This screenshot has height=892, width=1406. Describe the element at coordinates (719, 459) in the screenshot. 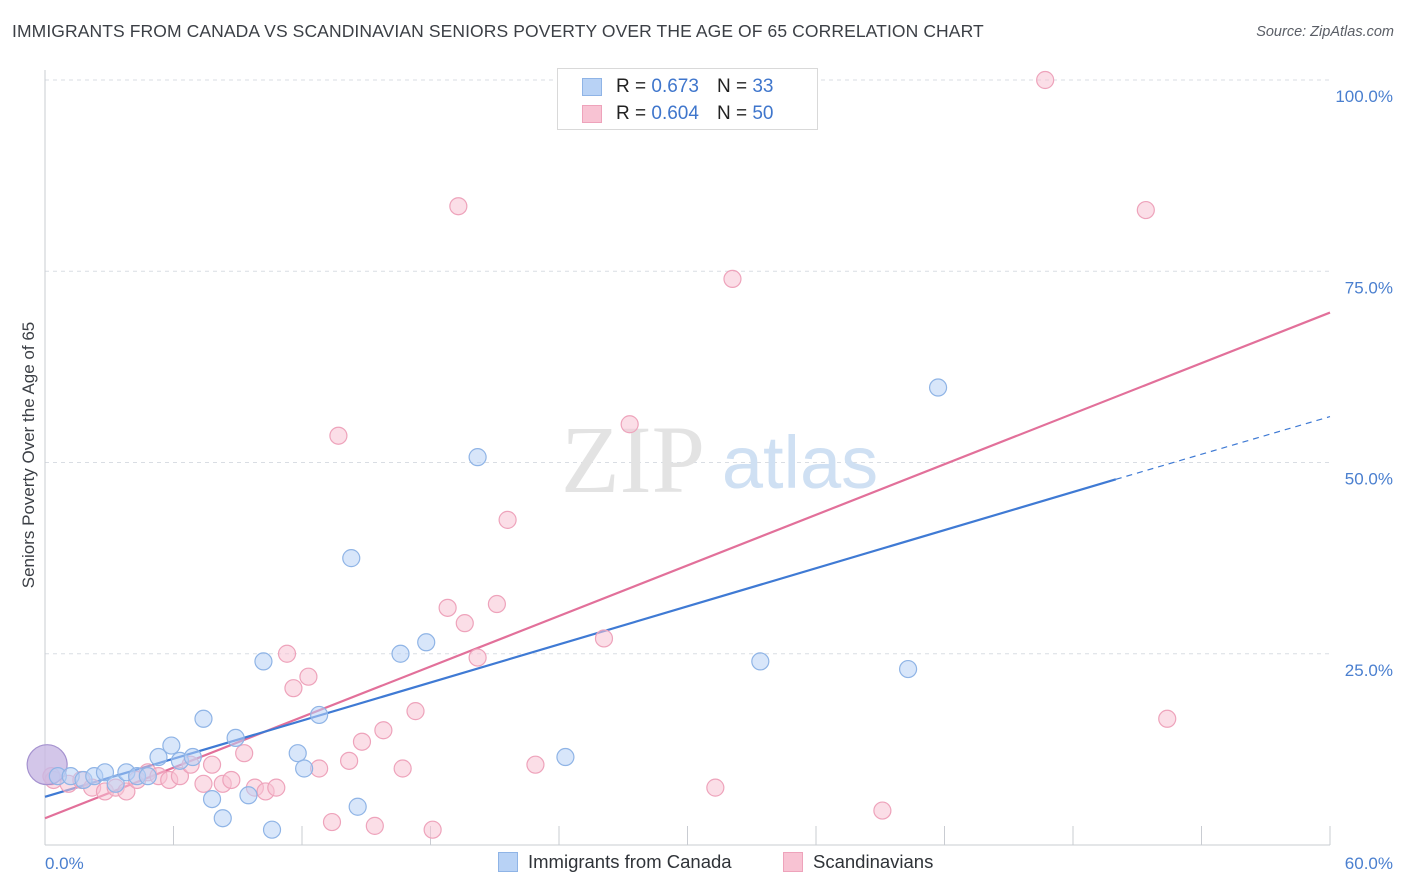

I see `watermark: ZIP atlas` at that location.